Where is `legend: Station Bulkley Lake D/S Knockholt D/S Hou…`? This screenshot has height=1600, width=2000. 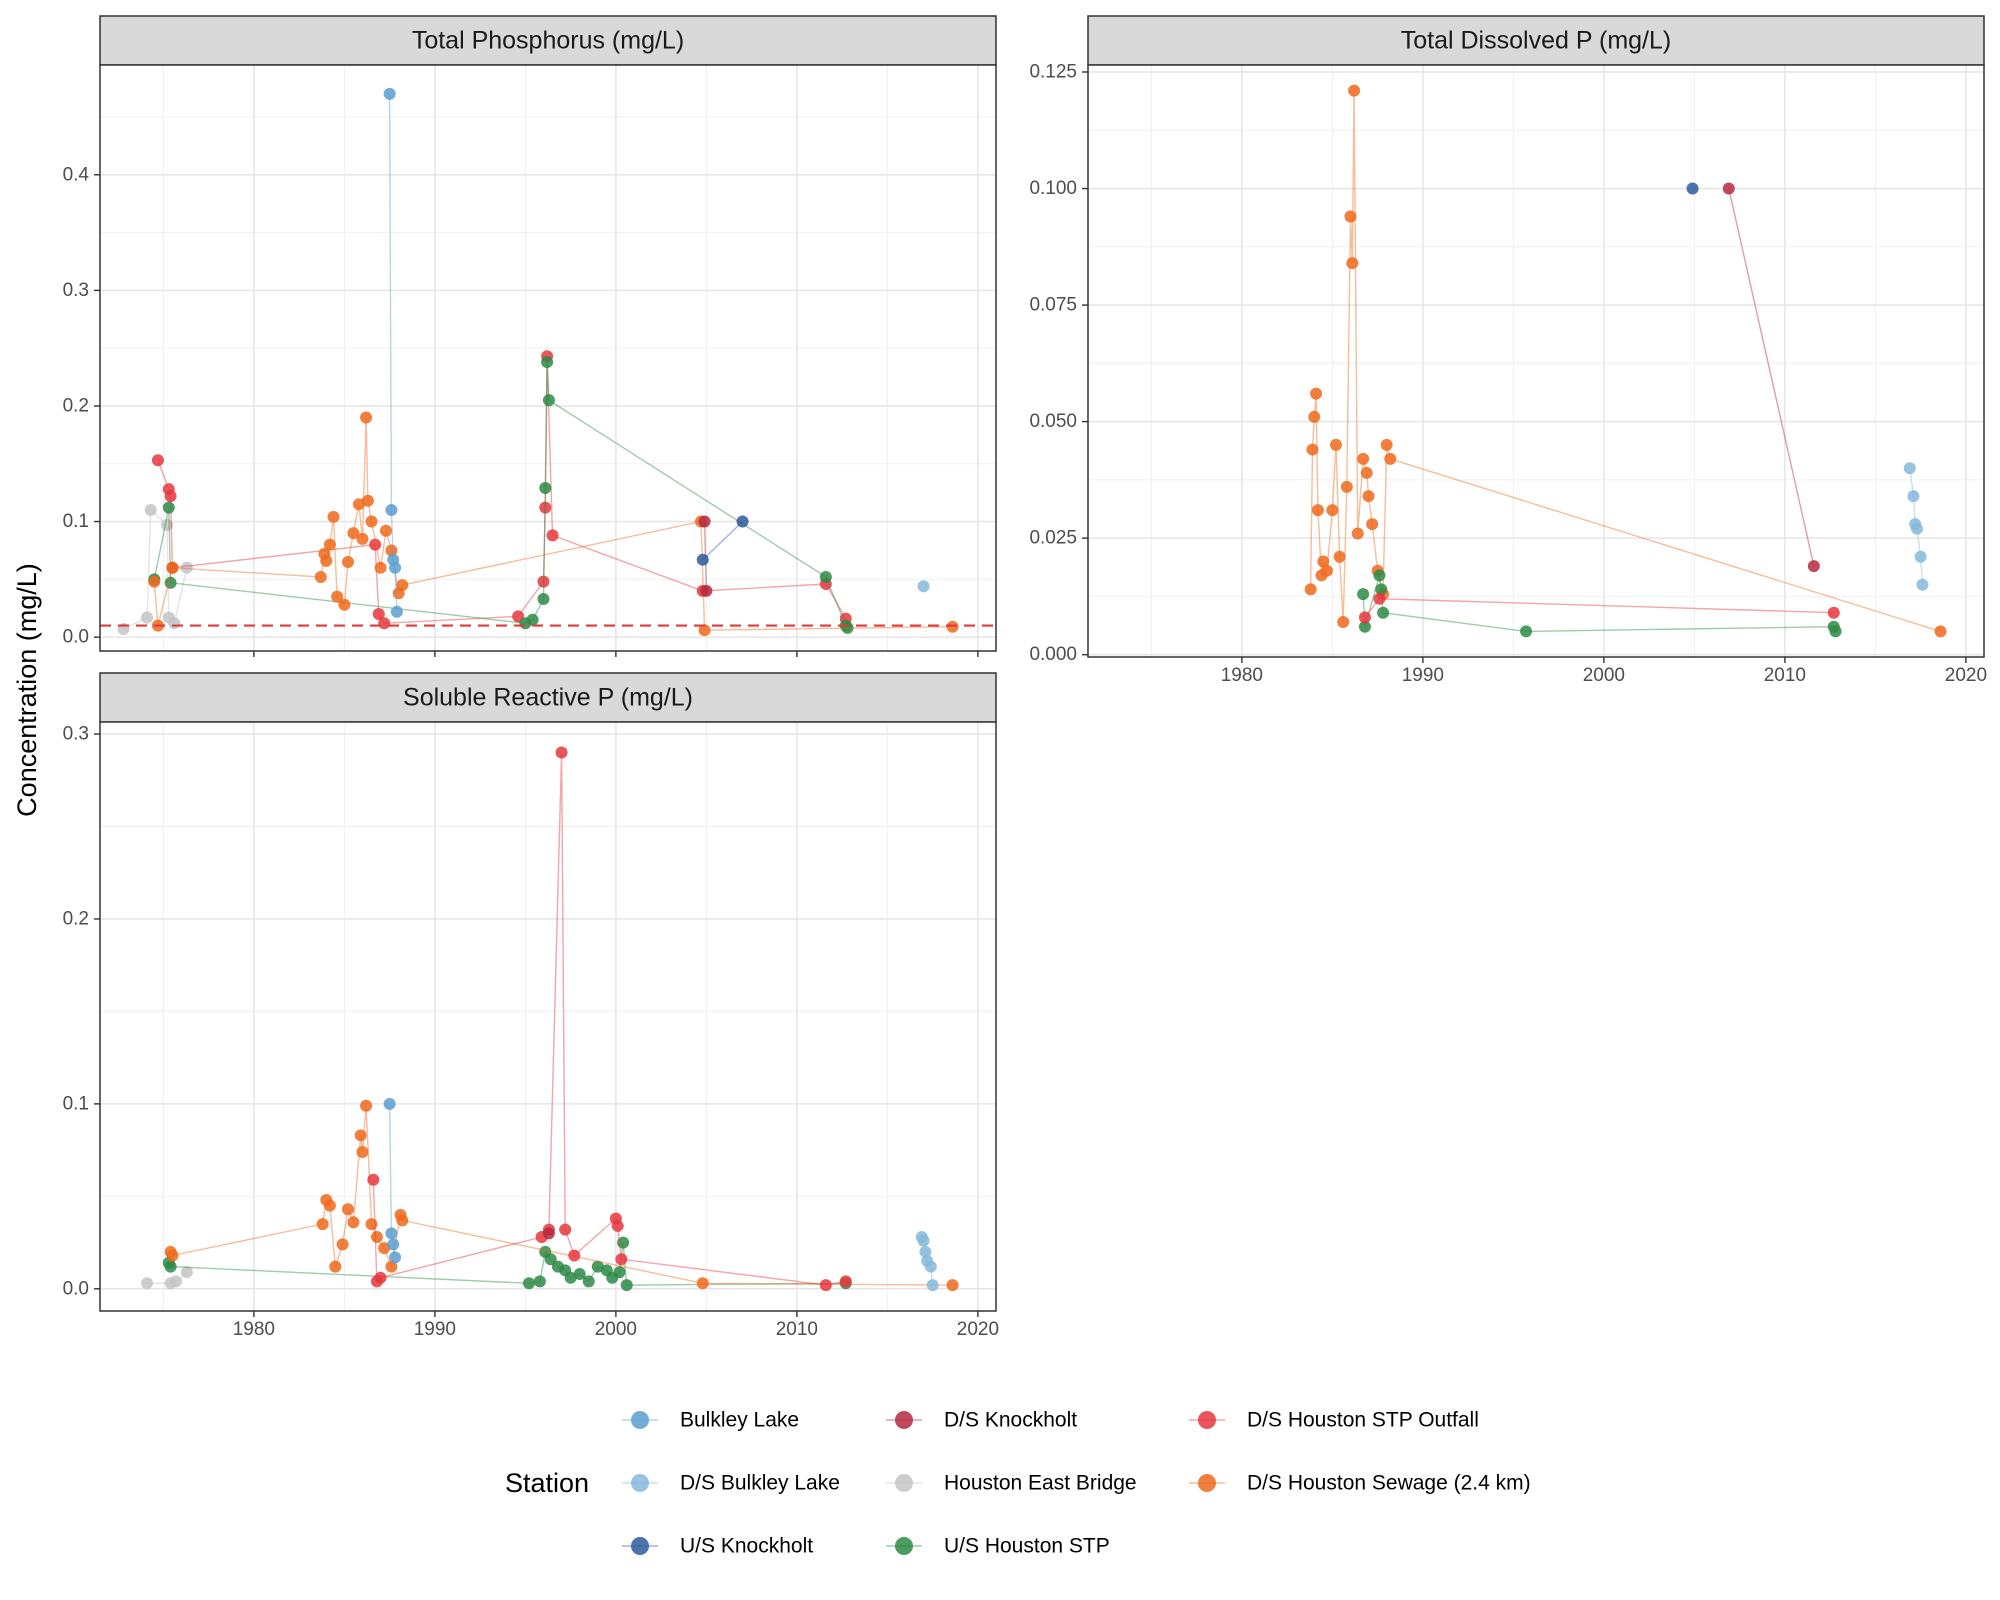
legend: Station Bulkley Lake D/S Knockholt D/S Hou… is located at coordinates (1018, 1483).